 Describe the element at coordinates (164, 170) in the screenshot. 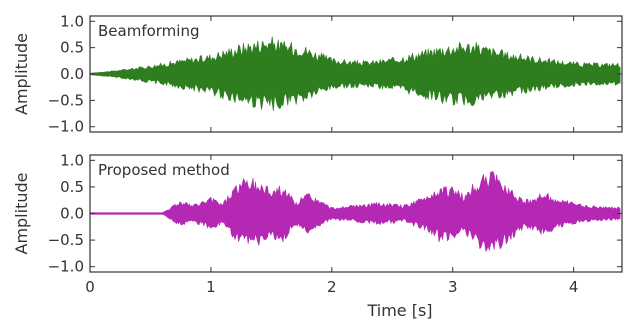

I see `panel-annotation: Proposed method` at that location.